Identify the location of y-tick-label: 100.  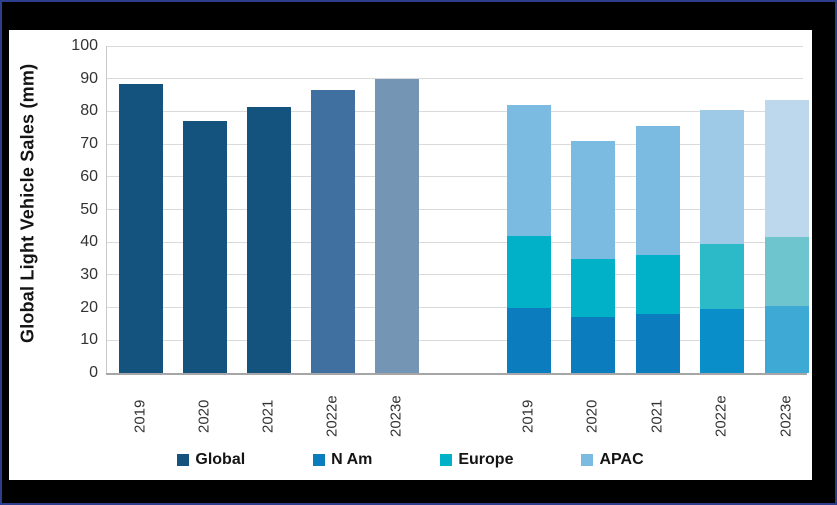
(84, 45).